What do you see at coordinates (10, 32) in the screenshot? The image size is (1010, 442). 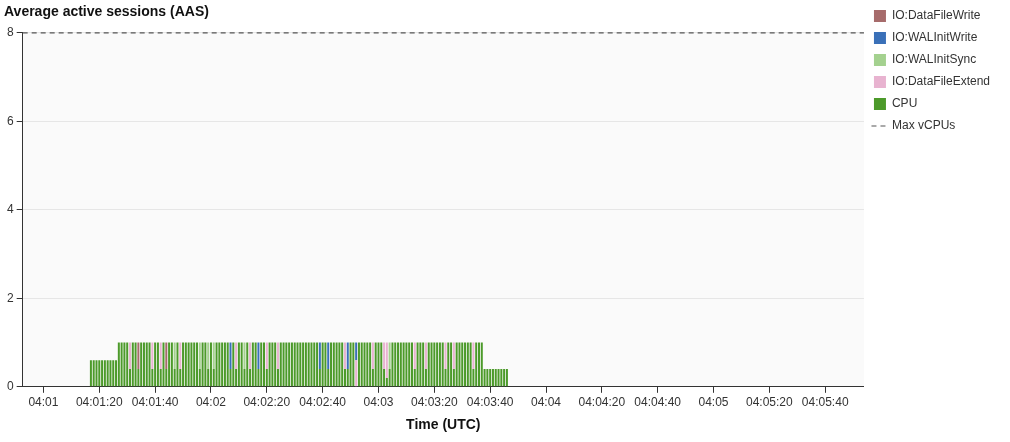 I see `y-tick-label: 8` at bounding box center [10, 32].